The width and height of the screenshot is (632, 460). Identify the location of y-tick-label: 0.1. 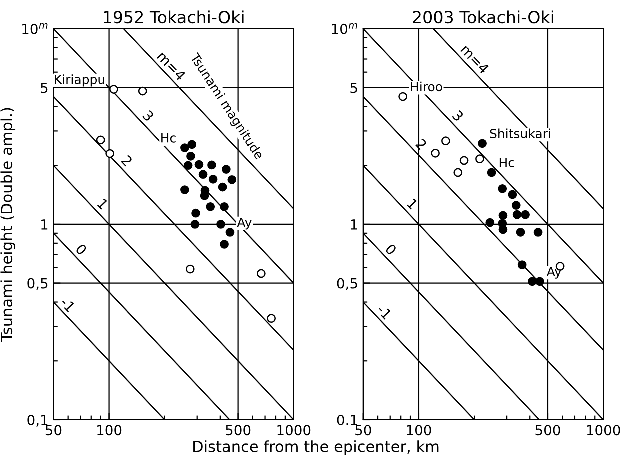
(347, 420).